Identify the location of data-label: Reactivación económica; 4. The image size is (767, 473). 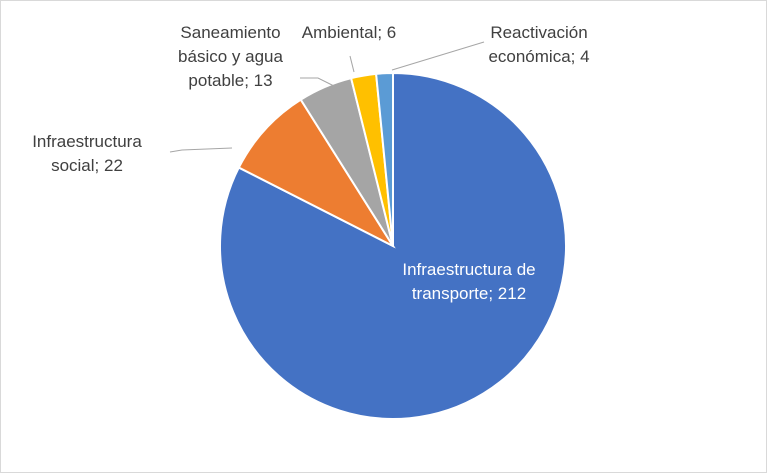
(539, 44).